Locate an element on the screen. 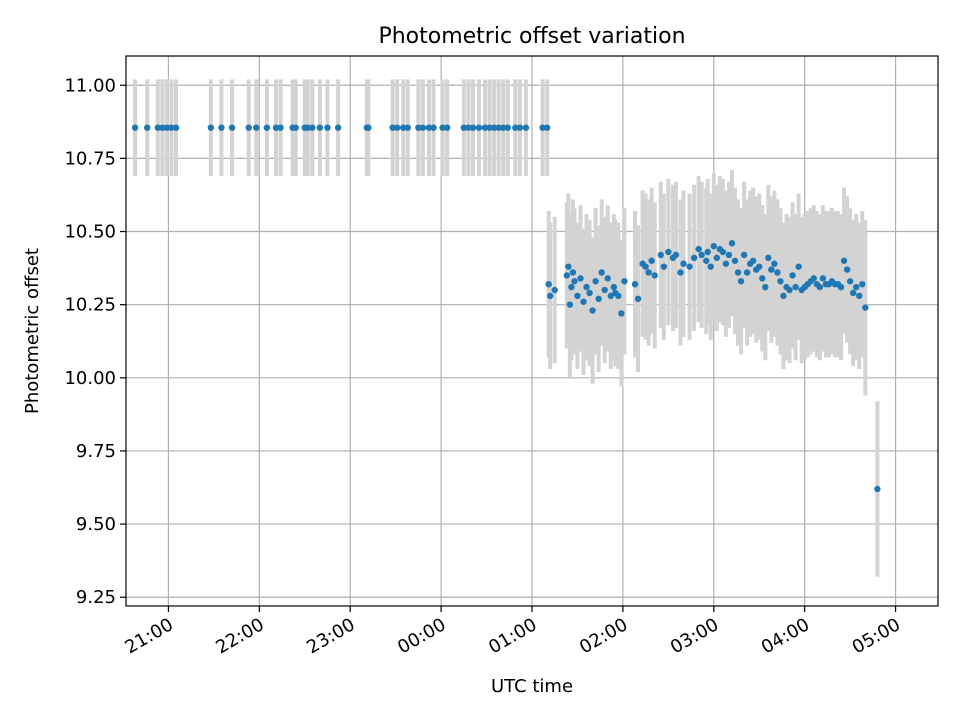  x-axis-label: UTC time is located at coordinates (532, 686).